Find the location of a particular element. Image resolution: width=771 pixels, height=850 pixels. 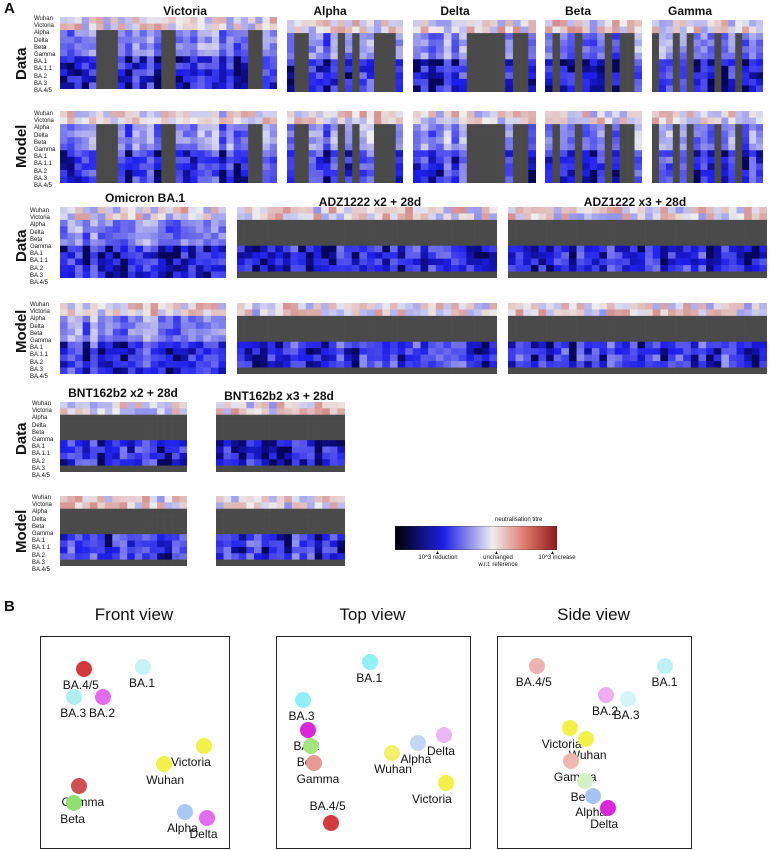

scatter-label: Wuhan is located at coordinates (165, 780).